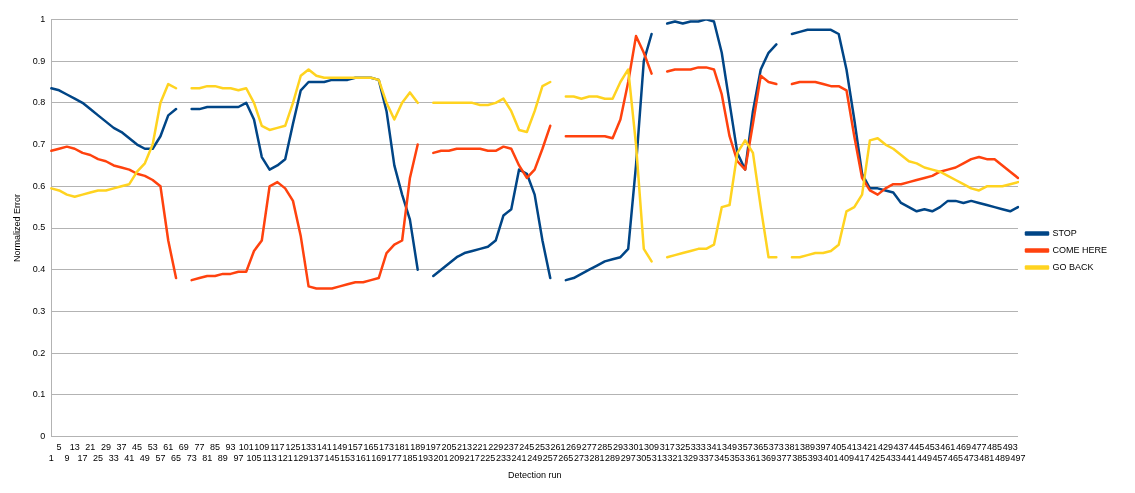 The width and height of the screenshot is (1135, 493). Describe the element at coordinates (324, 447) in the screenshot. I see `x-tick-label: 141` at that location.